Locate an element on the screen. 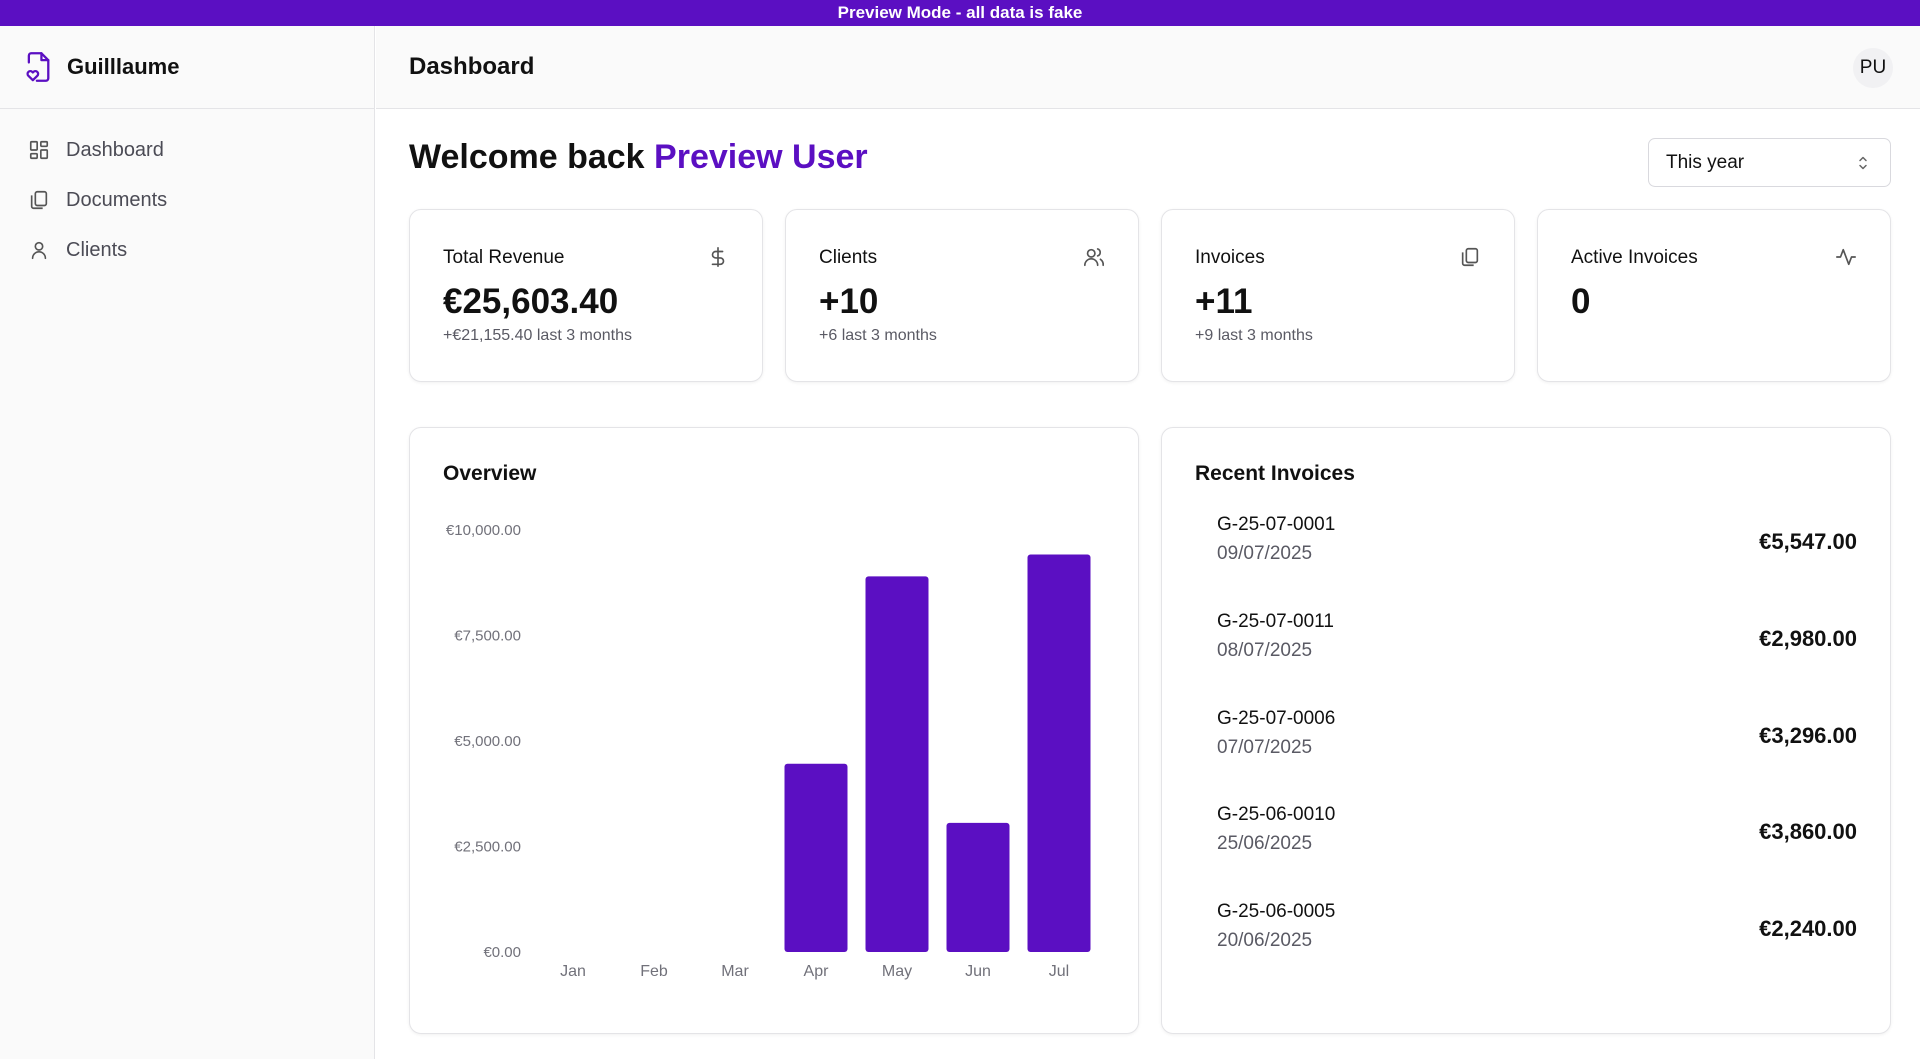  invoice-number: G-25-06-0005 is located at coordinates (1276, 911).